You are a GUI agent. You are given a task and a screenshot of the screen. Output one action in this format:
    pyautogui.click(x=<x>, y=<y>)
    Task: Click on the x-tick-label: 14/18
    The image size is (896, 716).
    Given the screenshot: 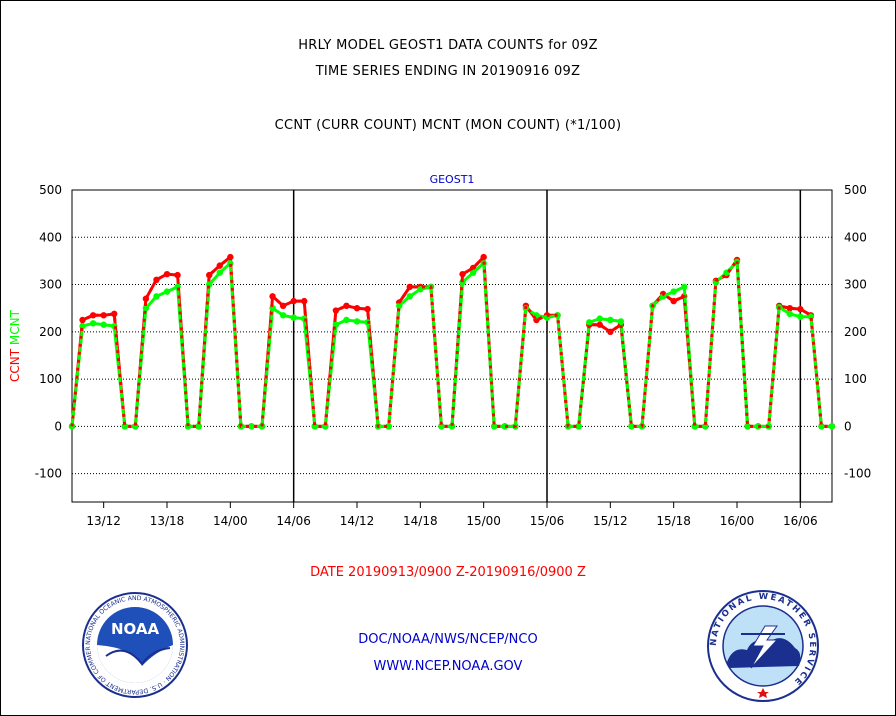 What is the action you would take?
    pyautogui.click(x=420, y=521)
    